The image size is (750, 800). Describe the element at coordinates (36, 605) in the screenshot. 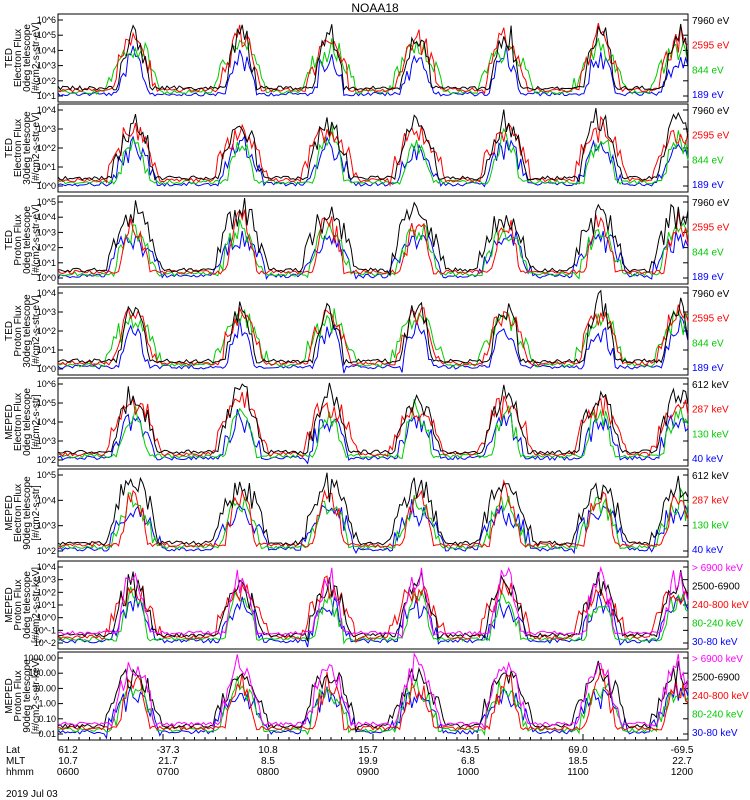

I see `y-axis-label: [#/cm2-s-str-keV]` at that location.